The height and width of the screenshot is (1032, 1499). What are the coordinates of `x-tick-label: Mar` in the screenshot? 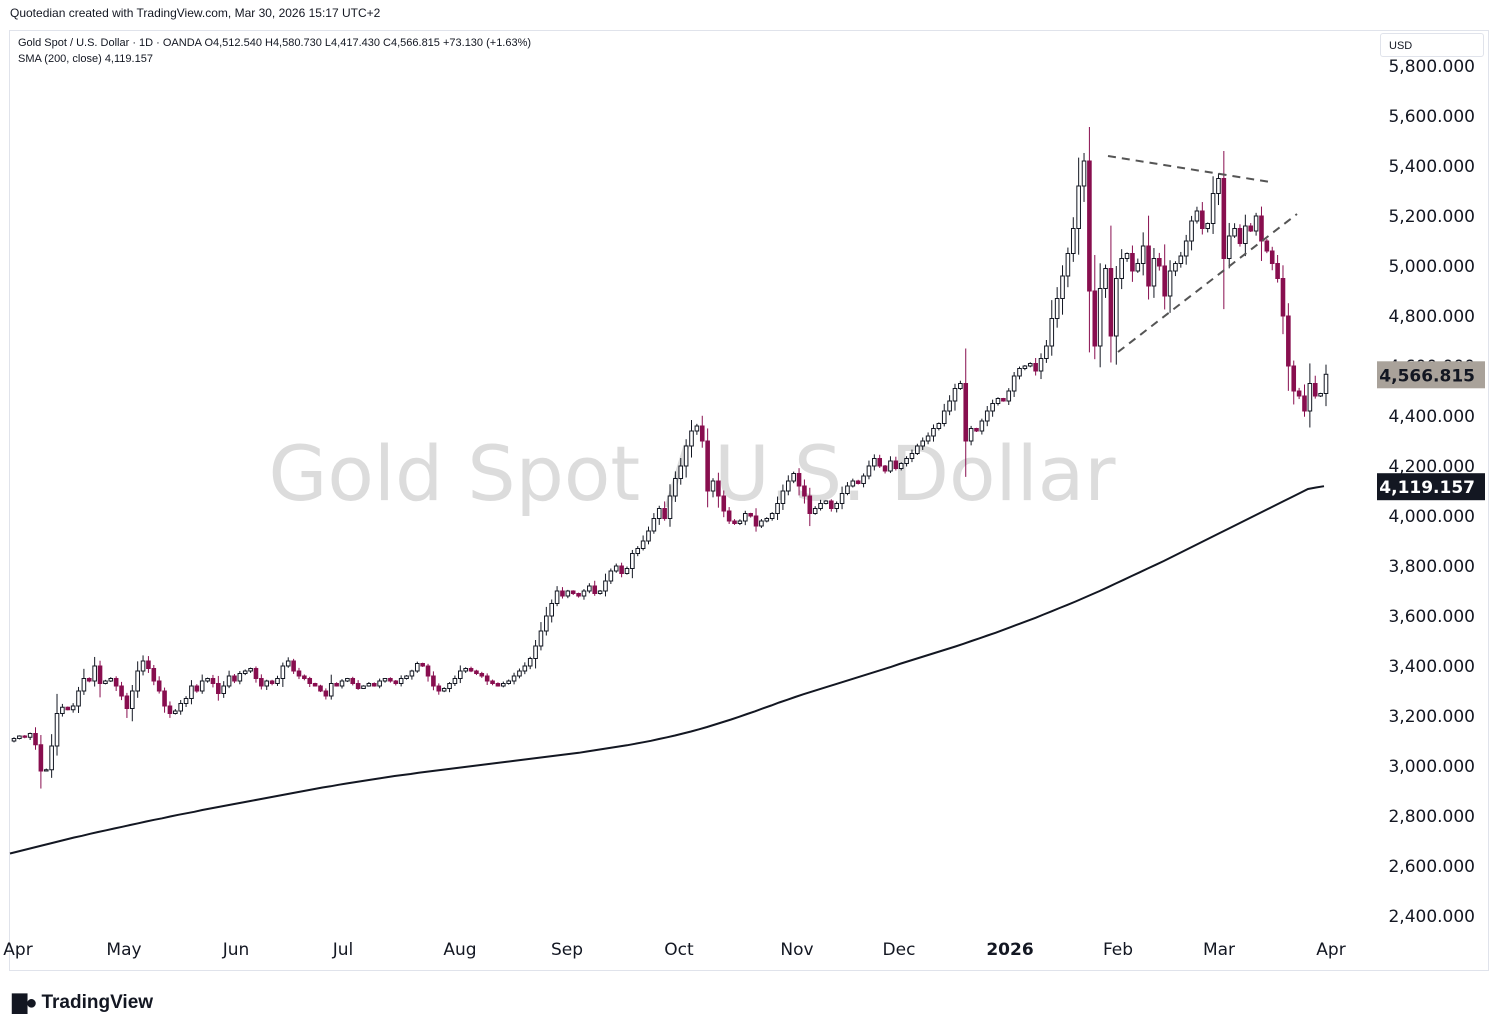 It's located at (1219, 950).